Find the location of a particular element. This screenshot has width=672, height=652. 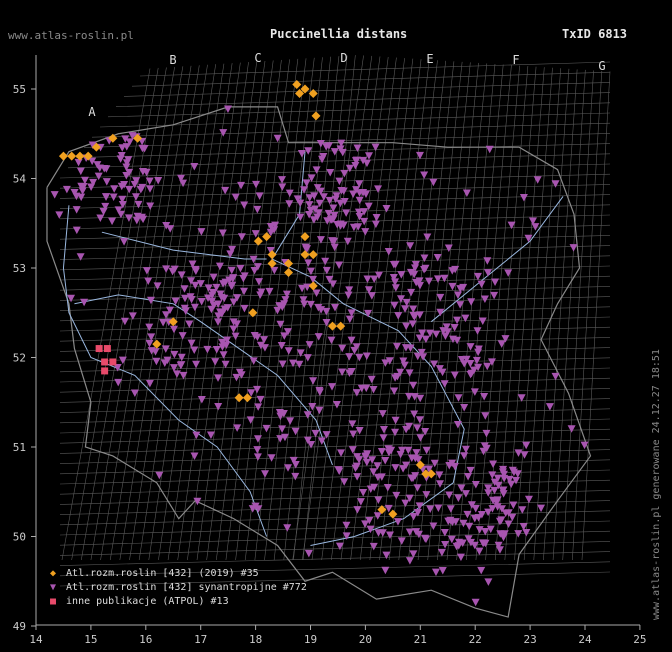

grid-letter: F is located at coordinates (515, 60).